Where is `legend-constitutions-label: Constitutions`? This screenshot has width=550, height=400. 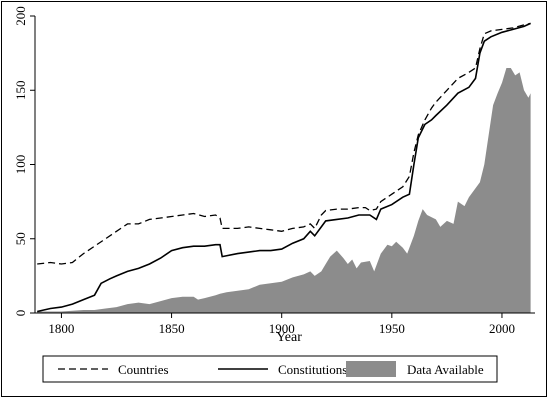
legend-constitutions-label: Constitutions is located at coordinates (312, 369).